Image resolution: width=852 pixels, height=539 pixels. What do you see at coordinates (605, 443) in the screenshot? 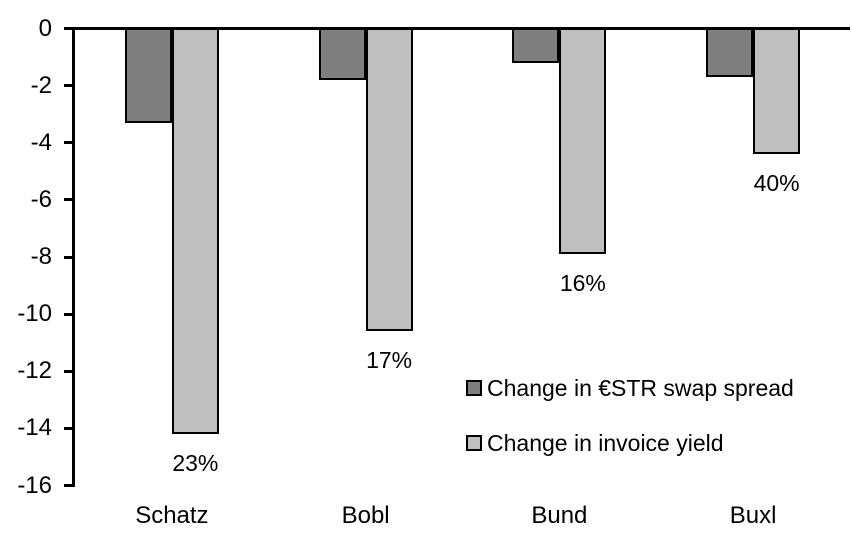
I see `legend-label: Change in invoice yield` at bounding box center [605, 443].